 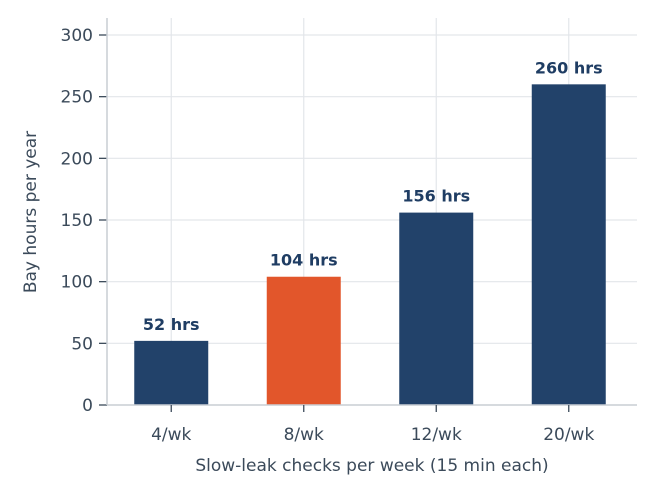 I want to click on x-tick-label: 12/wk, so click(x=436, y=435).